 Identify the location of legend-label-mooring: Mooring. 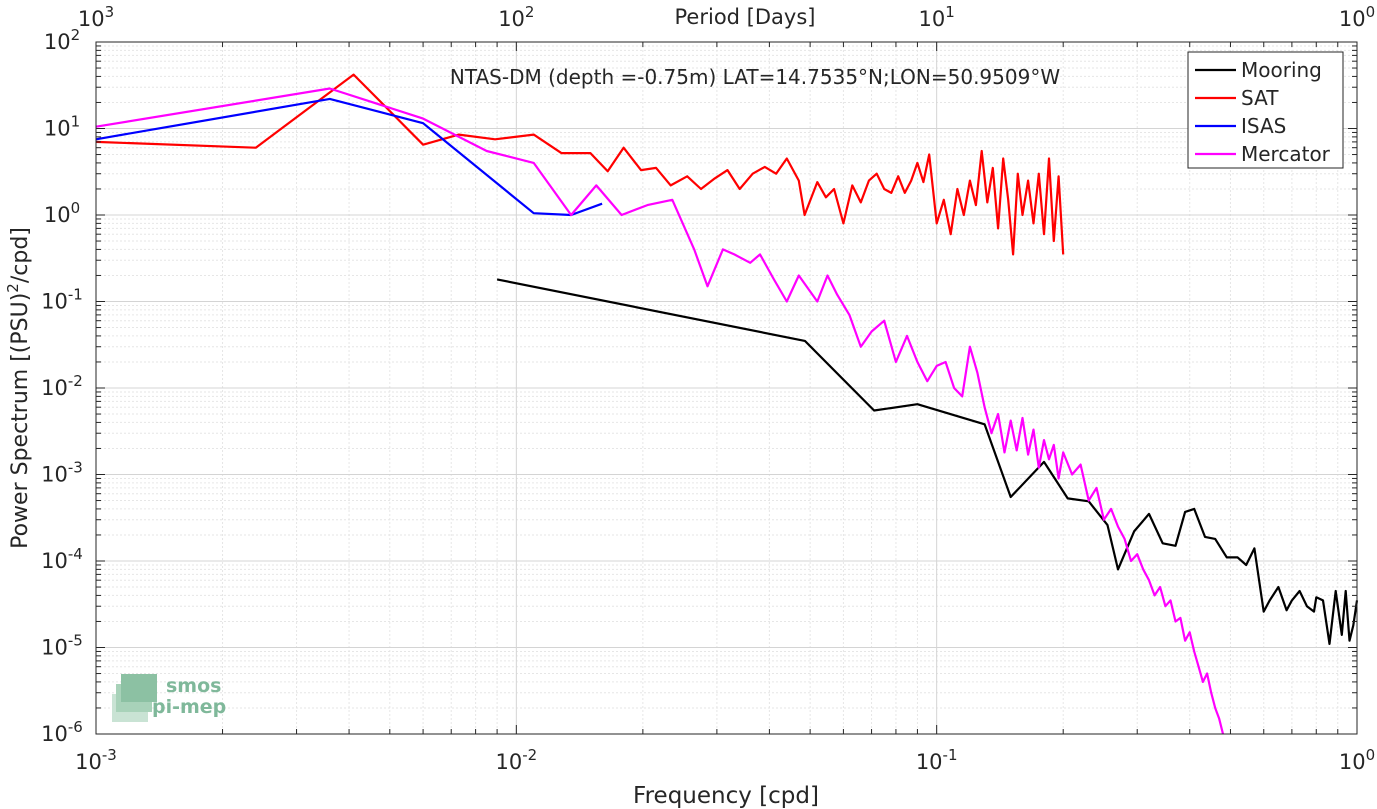
(1281, 70).